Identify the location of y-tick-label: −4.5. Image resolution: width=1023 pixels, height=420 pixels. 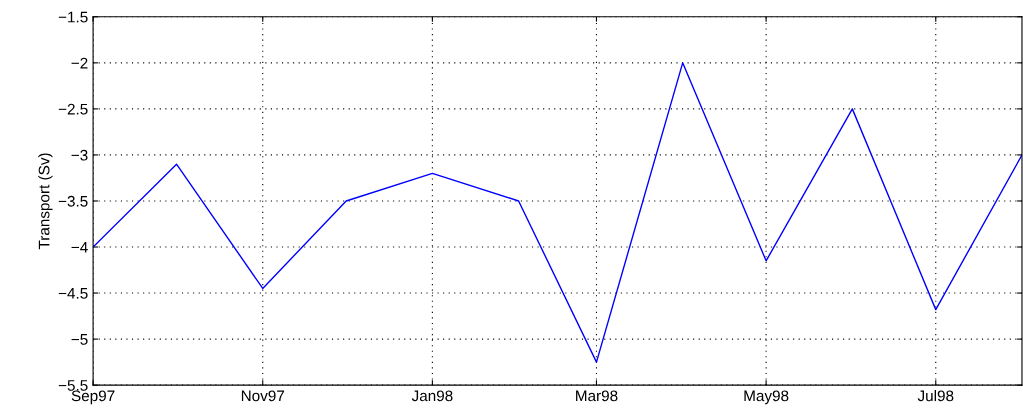
(73, 293).